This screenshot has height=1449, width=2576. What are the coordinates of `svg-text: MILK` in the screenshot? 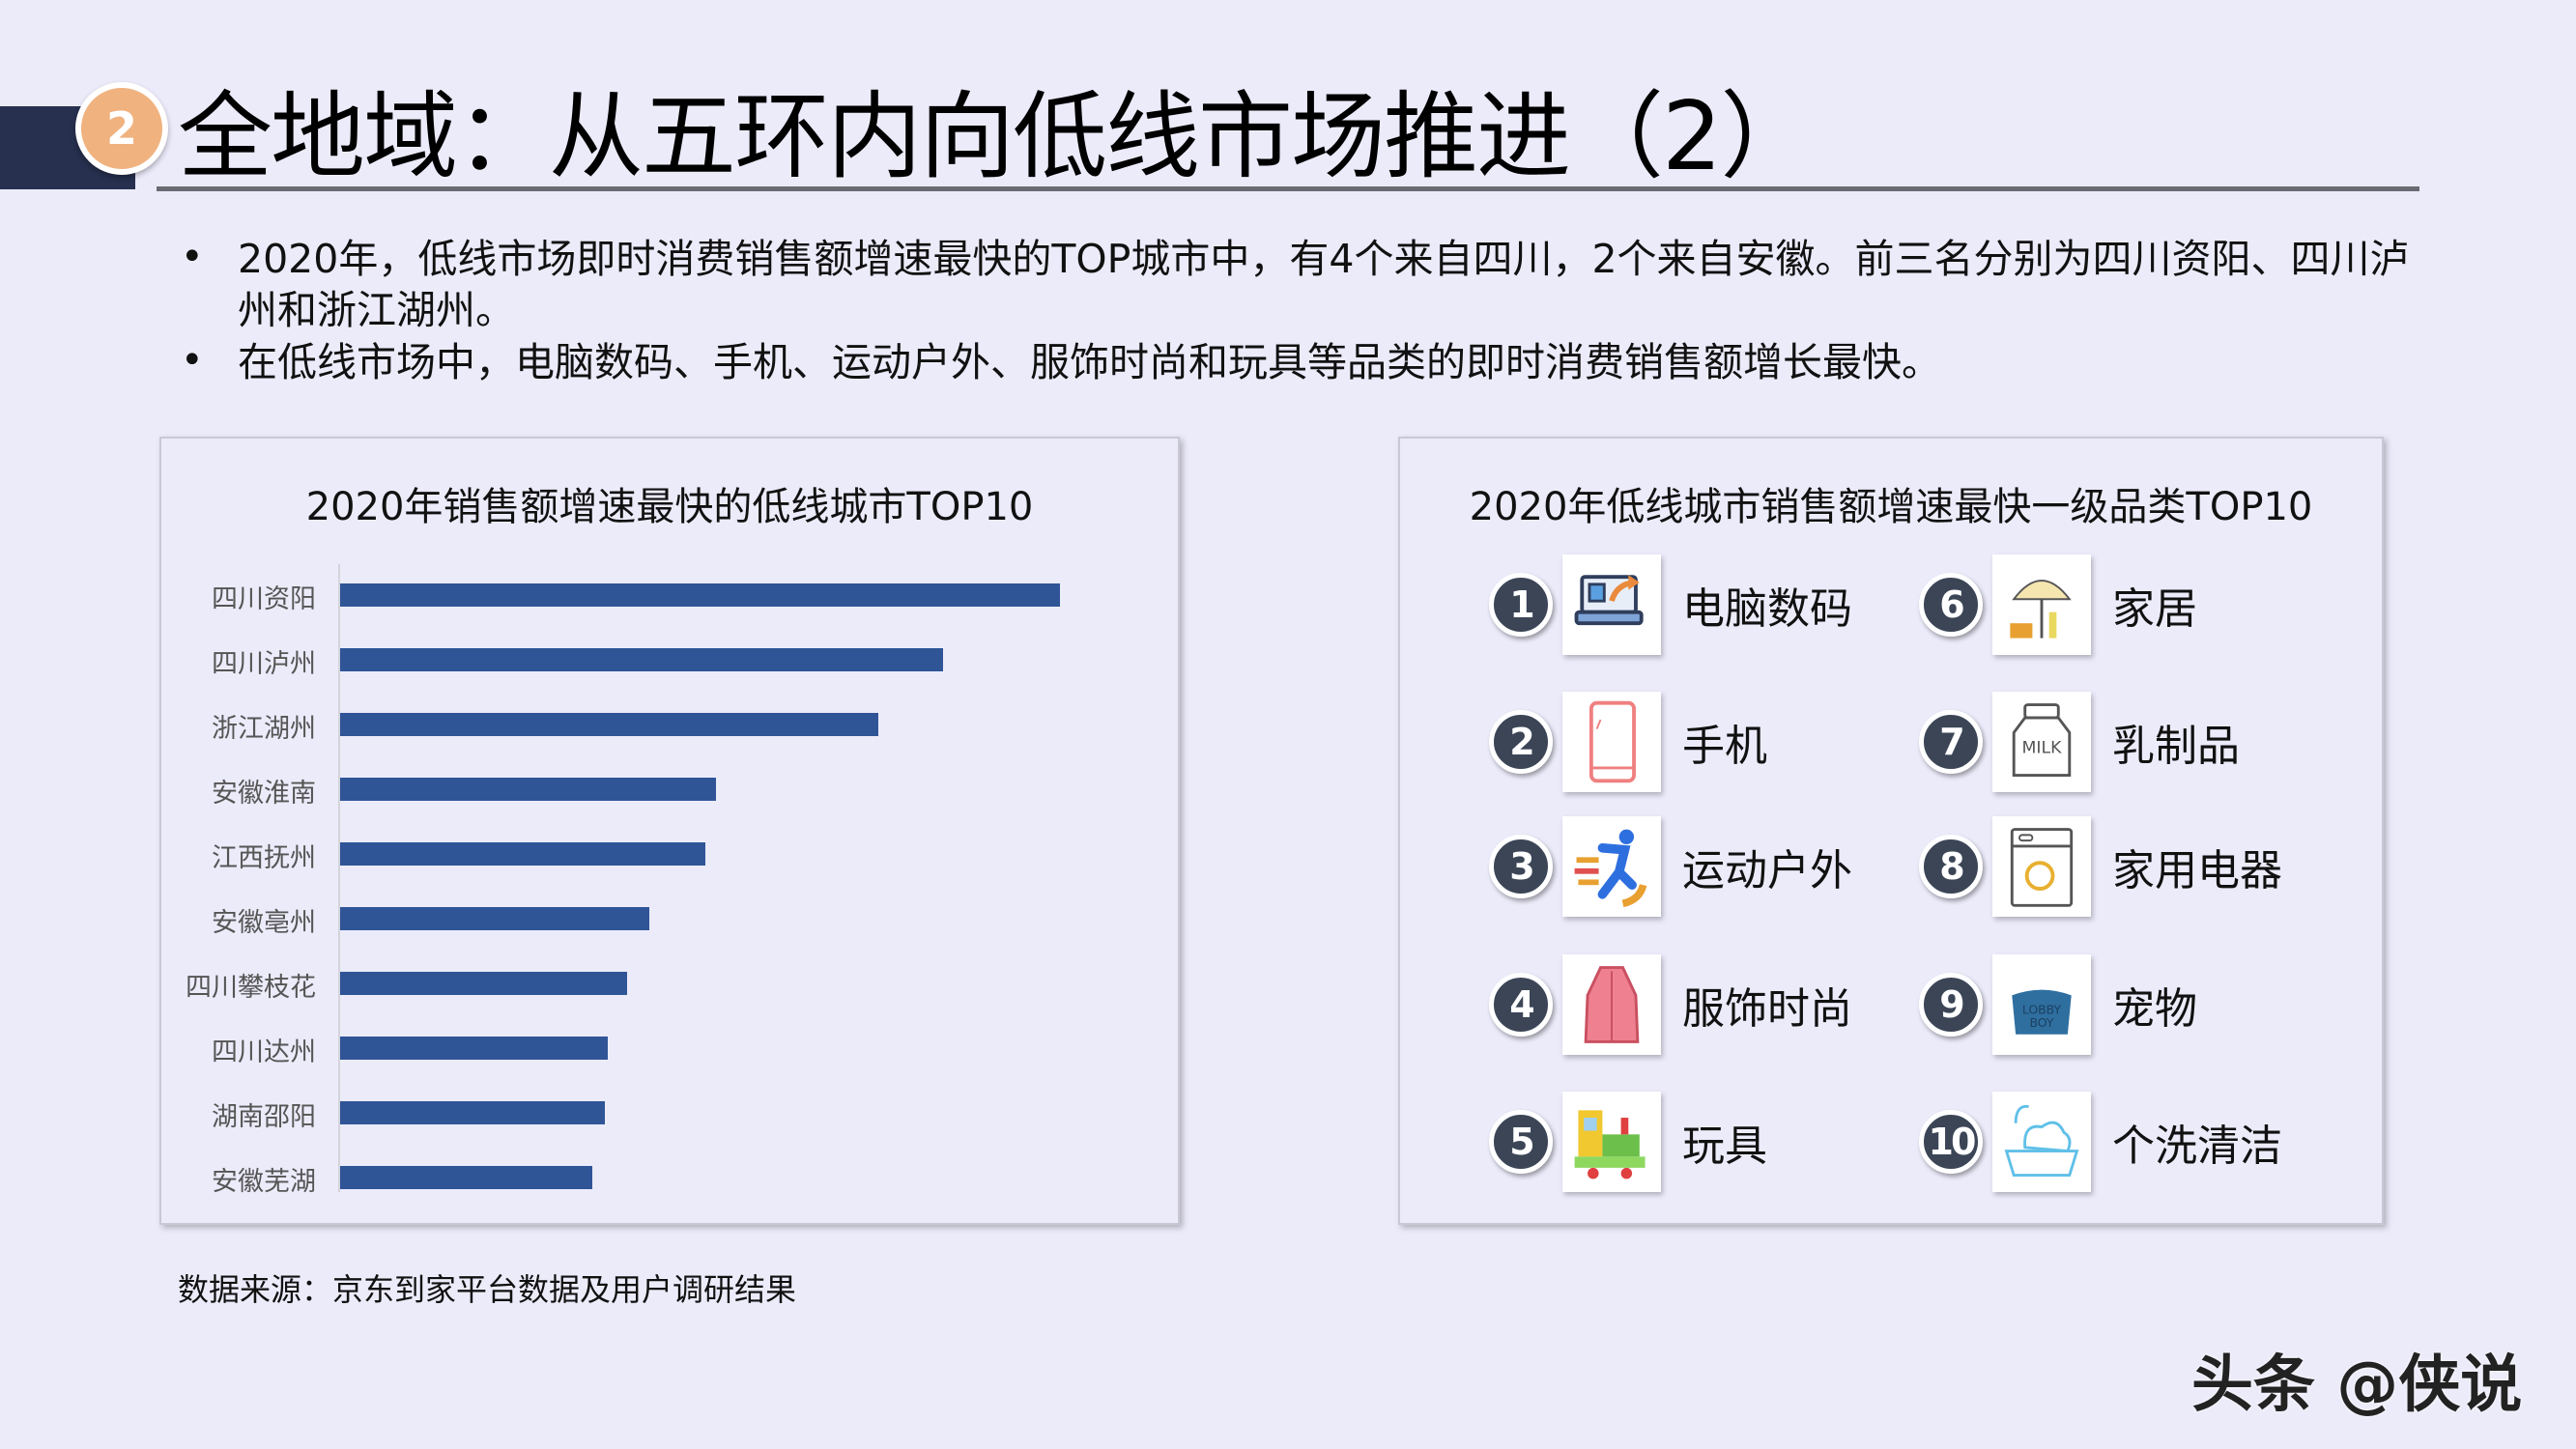 It's located at (2043, 748).